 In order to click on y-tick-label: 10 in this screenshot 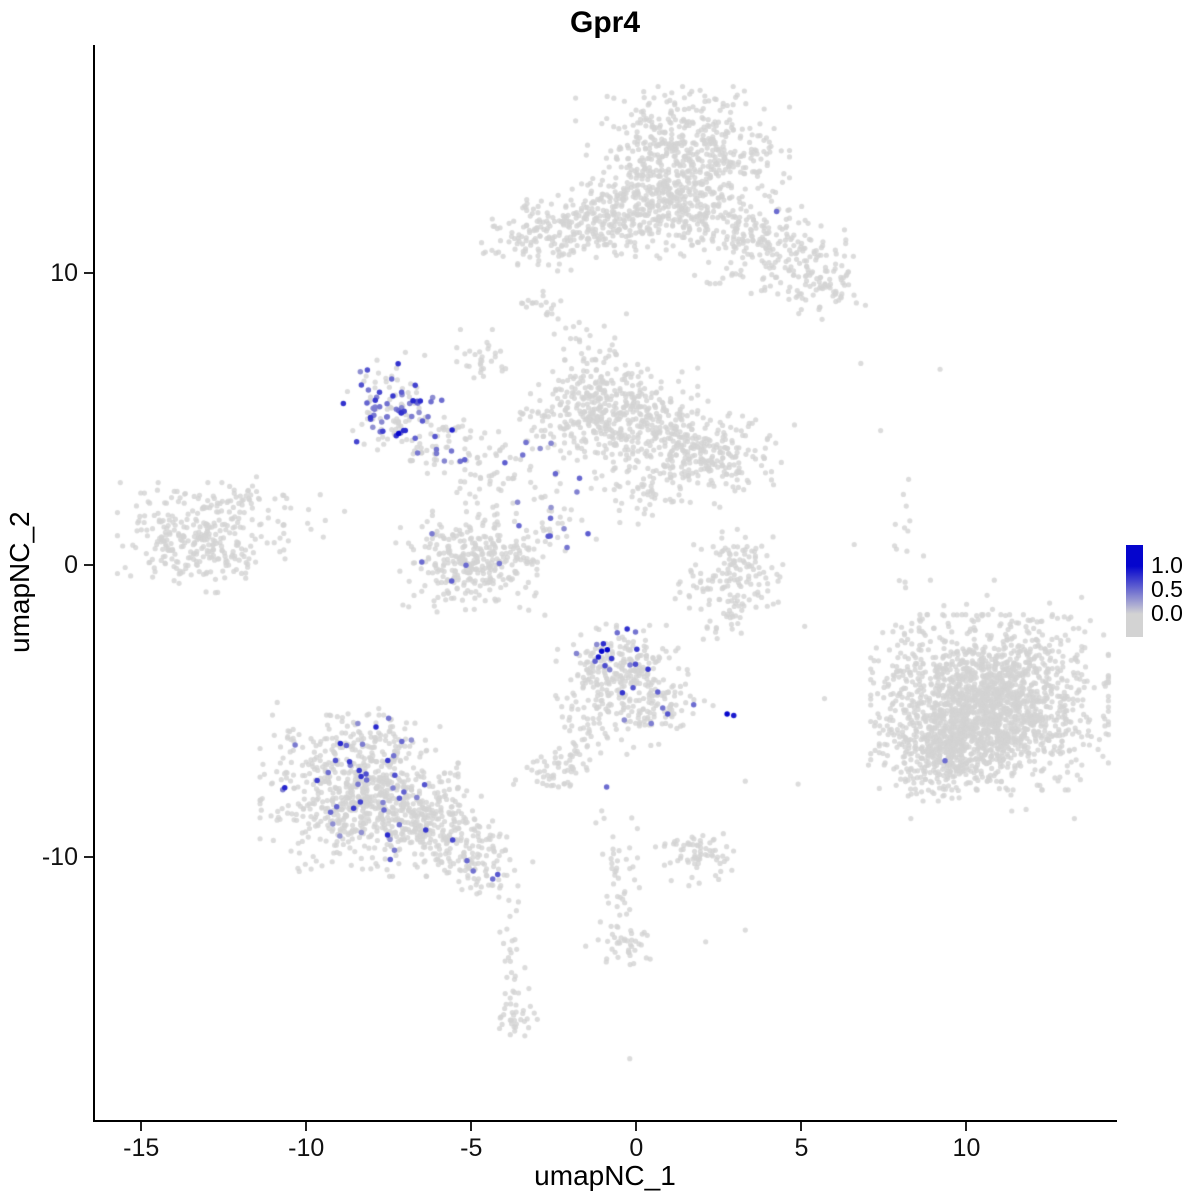, I will do `click(64, 272)`.